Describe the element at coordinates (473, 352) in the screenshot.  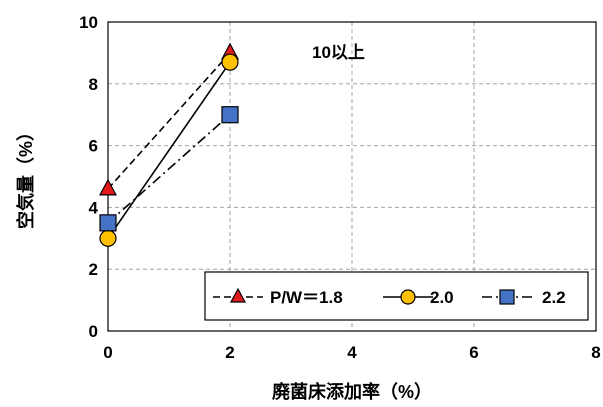
I see `x-tick-label: 6` at that location.